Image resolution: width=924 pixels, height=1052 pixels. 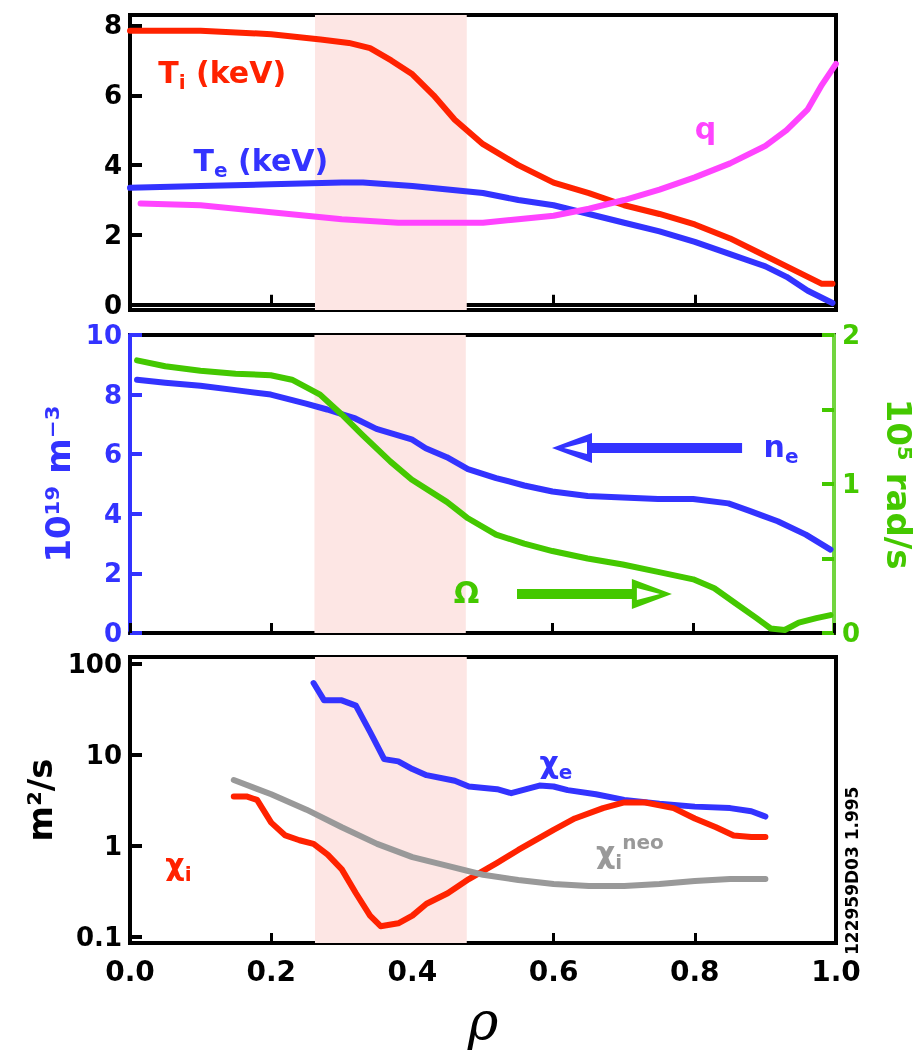 I want to click on x-tick-label: 0.0, so click(x=130, y=971).